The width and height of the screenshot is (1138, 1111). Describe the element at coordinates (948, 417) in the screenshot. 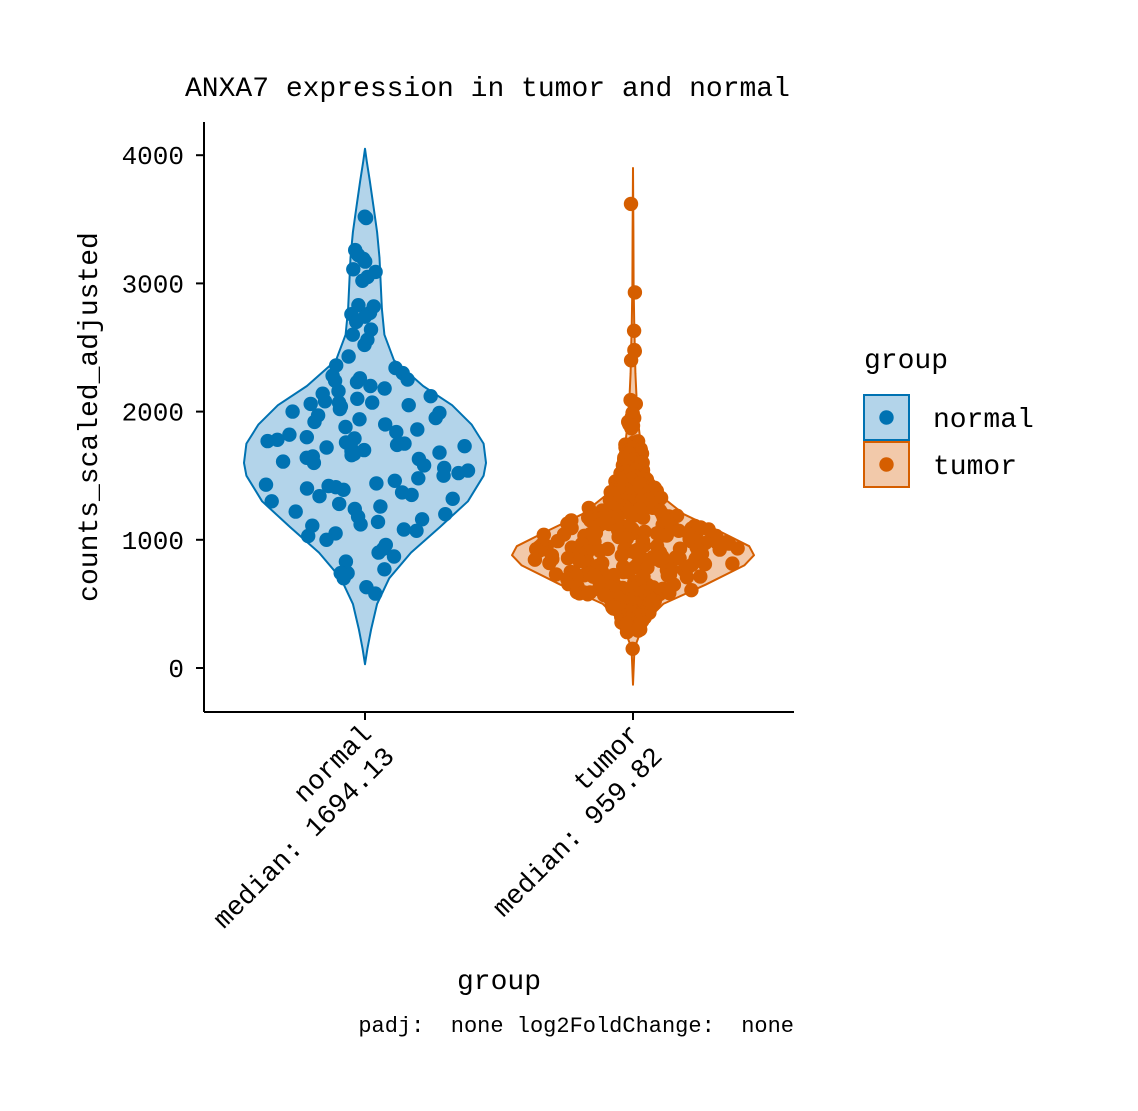

I see `legend: group normal tumor` at that location.